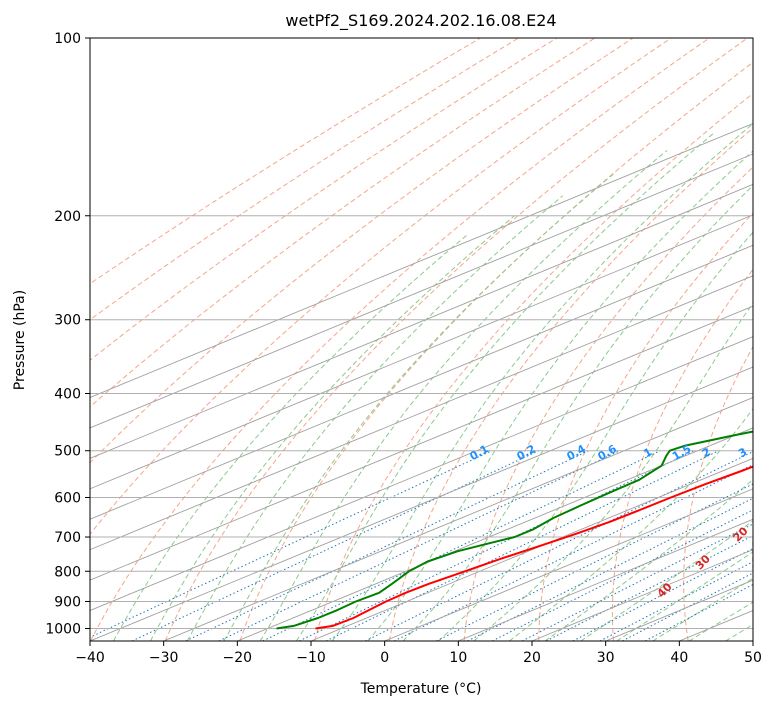 Image resolution: width=775 pixels, height=708 pixels. Describe the element at coordinates (418, 653) in the screenshot. I see `x-axis: −40 −30 −20 −10 0 10 20 30 40 50` at that location.